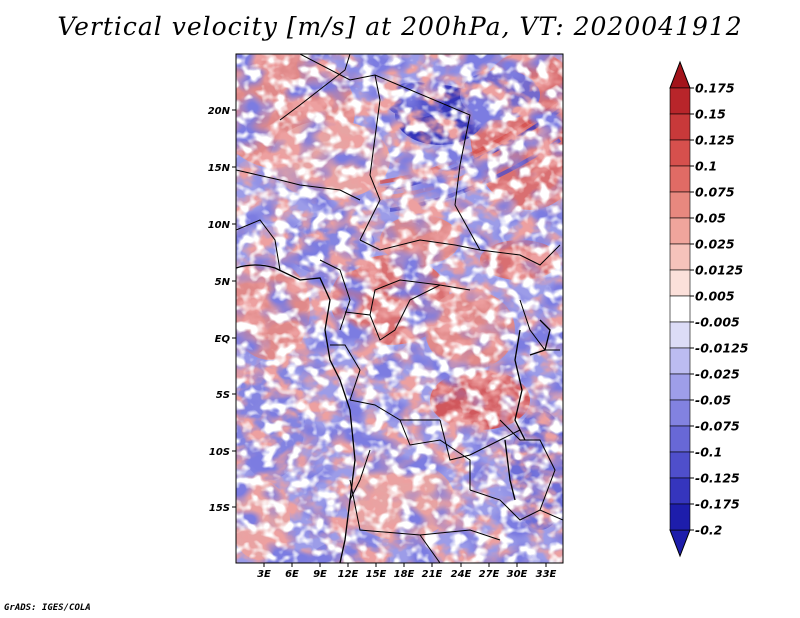 The height and width of the screenshot is (618, 800). Describe the element at coordinates (219, 310) in the screenshot. I see `lat-axis: 20N 15N 10N 5N EQ 5S 10S 15S` at that location.